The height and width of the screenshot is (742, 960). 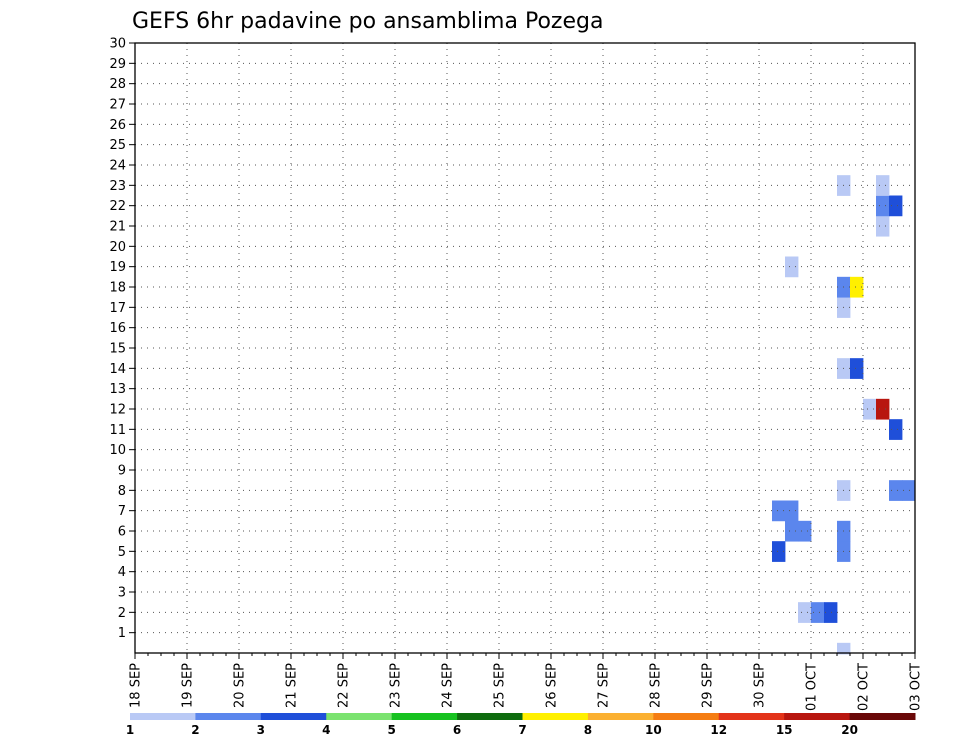 I want to click on y-tick-label: 22, so click(x=117, y=206).